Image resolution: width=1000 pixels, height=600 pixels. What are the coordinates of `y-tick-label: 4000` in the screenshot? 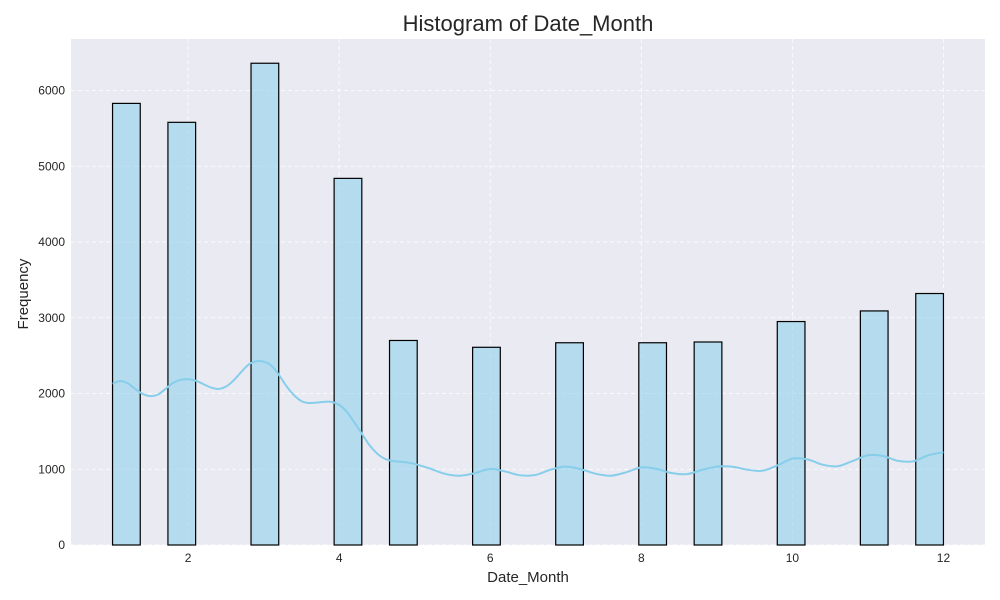 It's located at (51, 242).